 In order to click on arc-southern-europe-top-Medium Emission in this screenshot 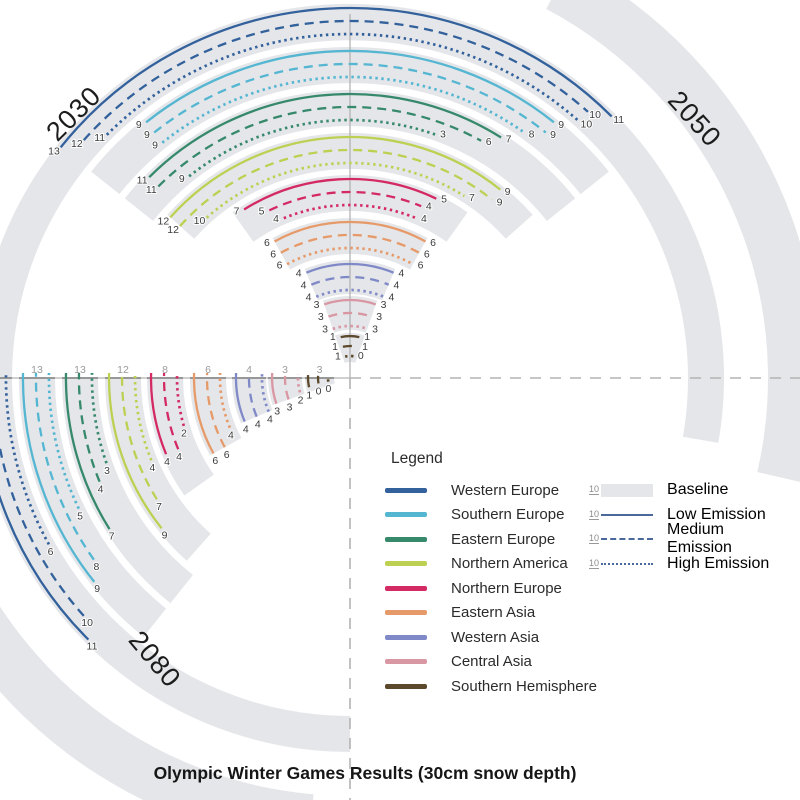, I will do `click(350, 98)`.